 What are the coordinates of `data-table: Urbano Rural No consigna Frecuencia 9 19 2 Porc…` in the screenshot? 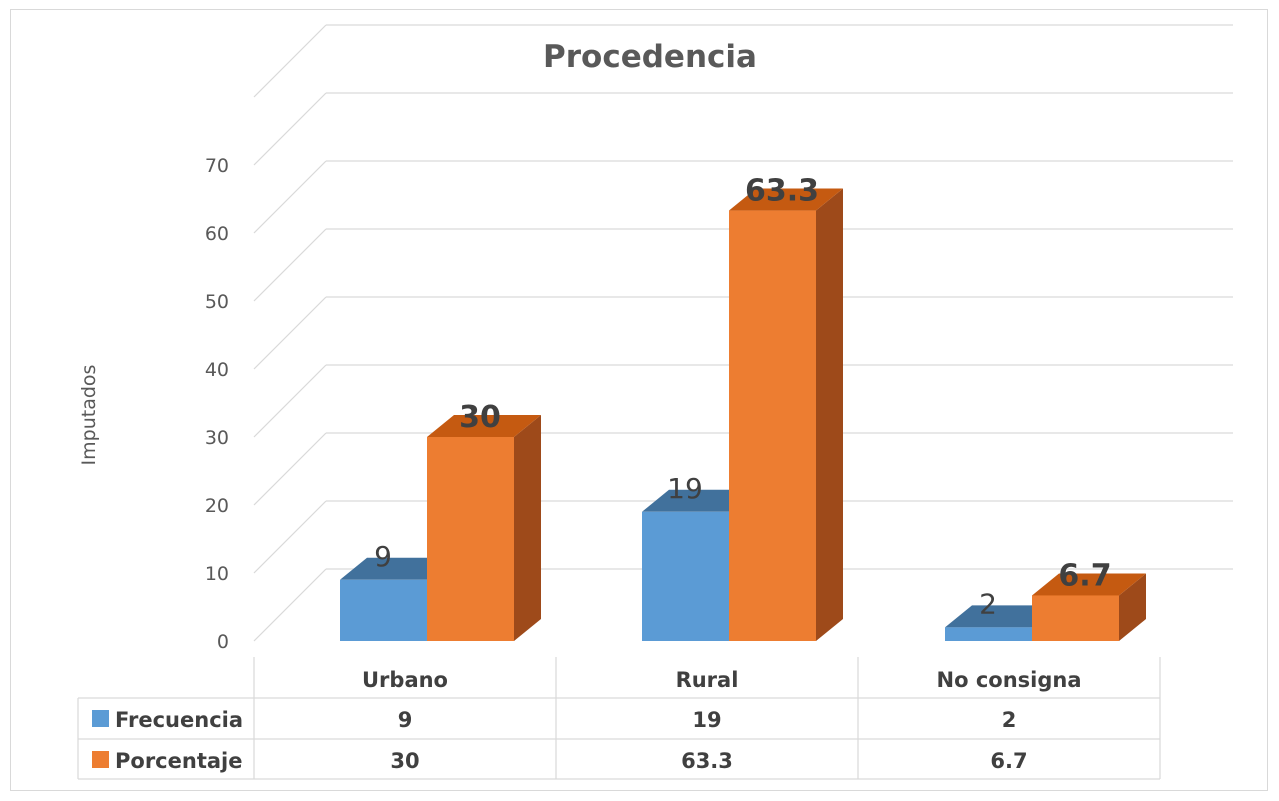 It's located at (619, 718).